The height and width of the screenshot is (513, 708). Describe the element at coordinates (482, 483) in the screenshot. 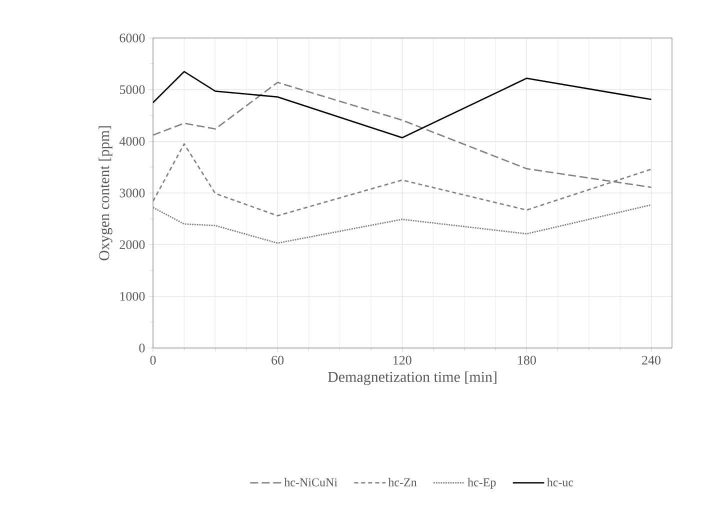

I see `legend-label: hc-Ep` at that location.